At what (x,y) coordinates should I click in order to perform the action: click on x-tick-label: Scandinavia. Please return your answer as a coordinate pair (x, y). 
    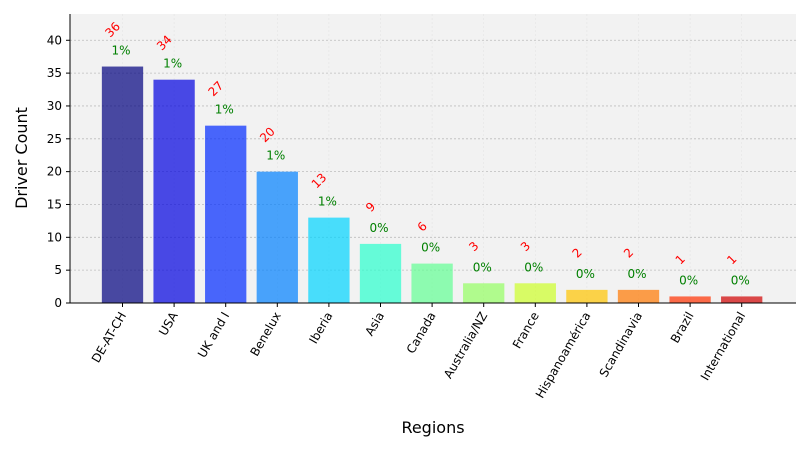
    Looking at the image, I should click on (621, 345).